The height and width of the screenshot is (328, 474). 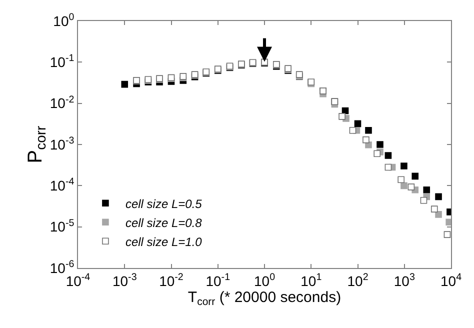 I want to click on legend-label: cell size L=0.8, so click(x=163, y=223).